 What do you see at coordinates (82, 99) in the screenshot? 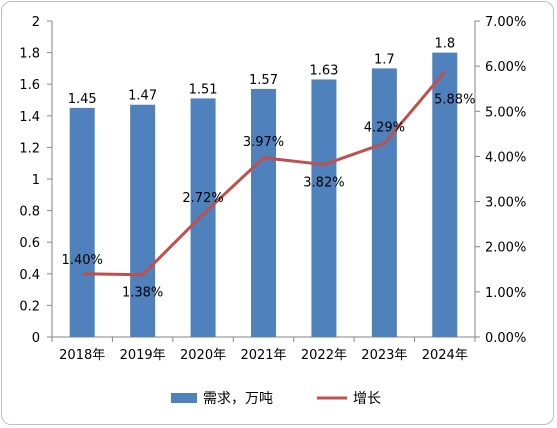
I see `bar-value-label: 1.45` at bounding box center [82, 99].